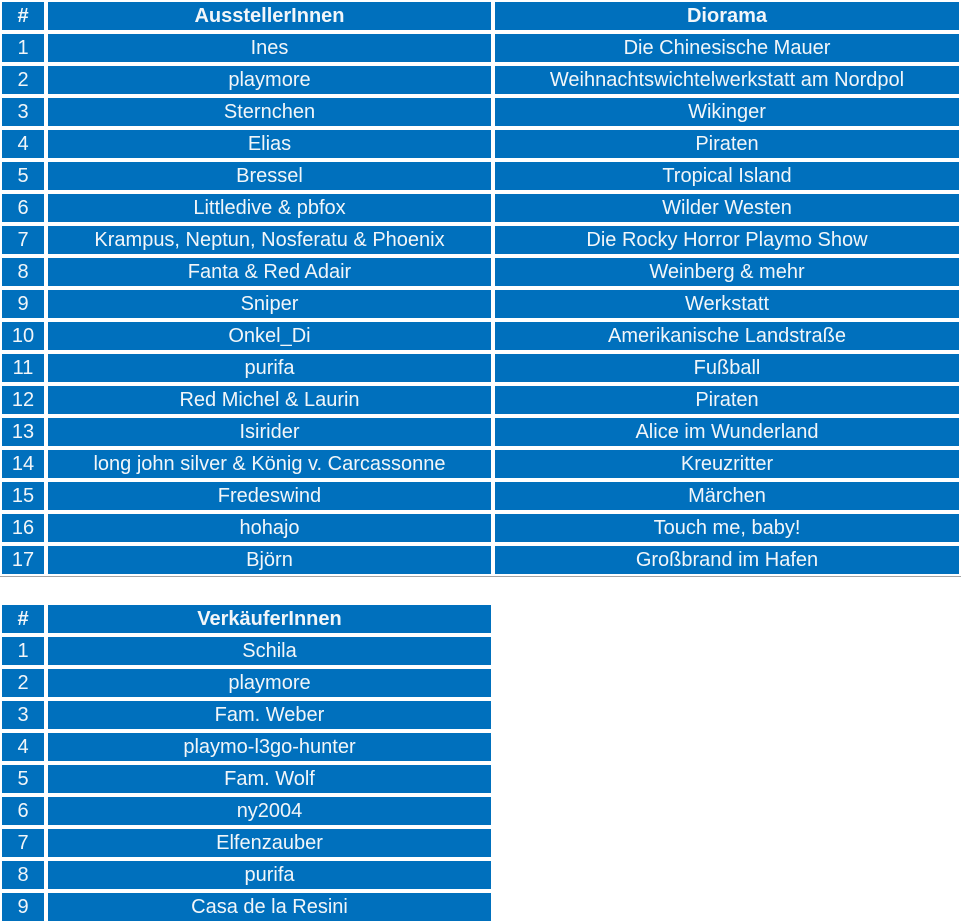 The height and width of the screenshot is (921, 961). Describe the element at coordinates (269, 528) in the screenshot. I see `table-cell: hohajo` at that location.